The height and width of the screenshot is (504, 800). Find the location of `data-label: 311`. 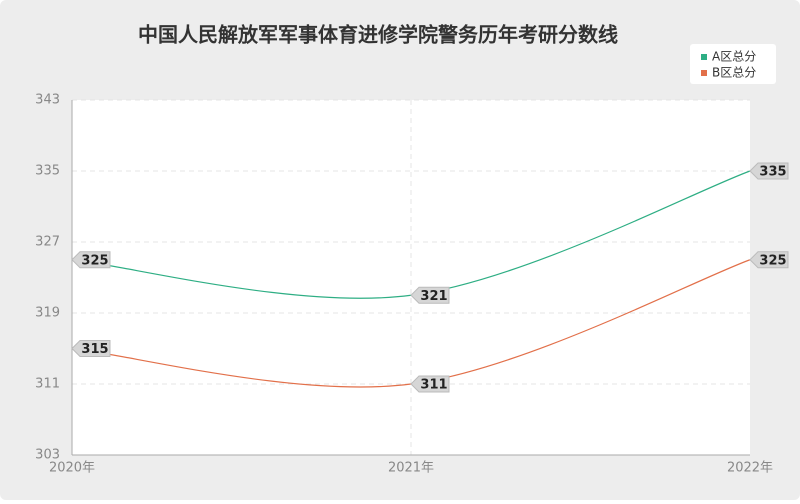

data-label: 311 is located at coordinates (433, 385).